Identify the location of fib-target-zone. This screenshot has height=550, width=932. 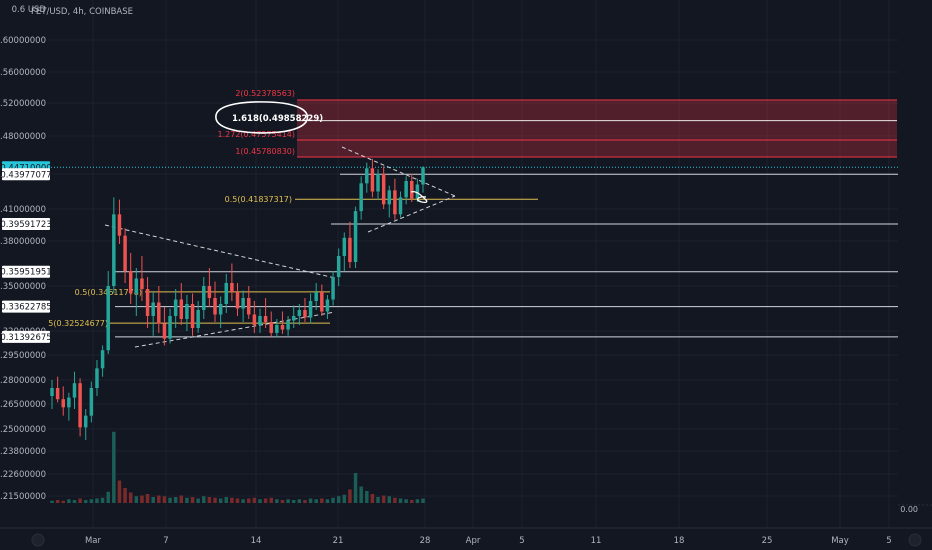
(597, 128).